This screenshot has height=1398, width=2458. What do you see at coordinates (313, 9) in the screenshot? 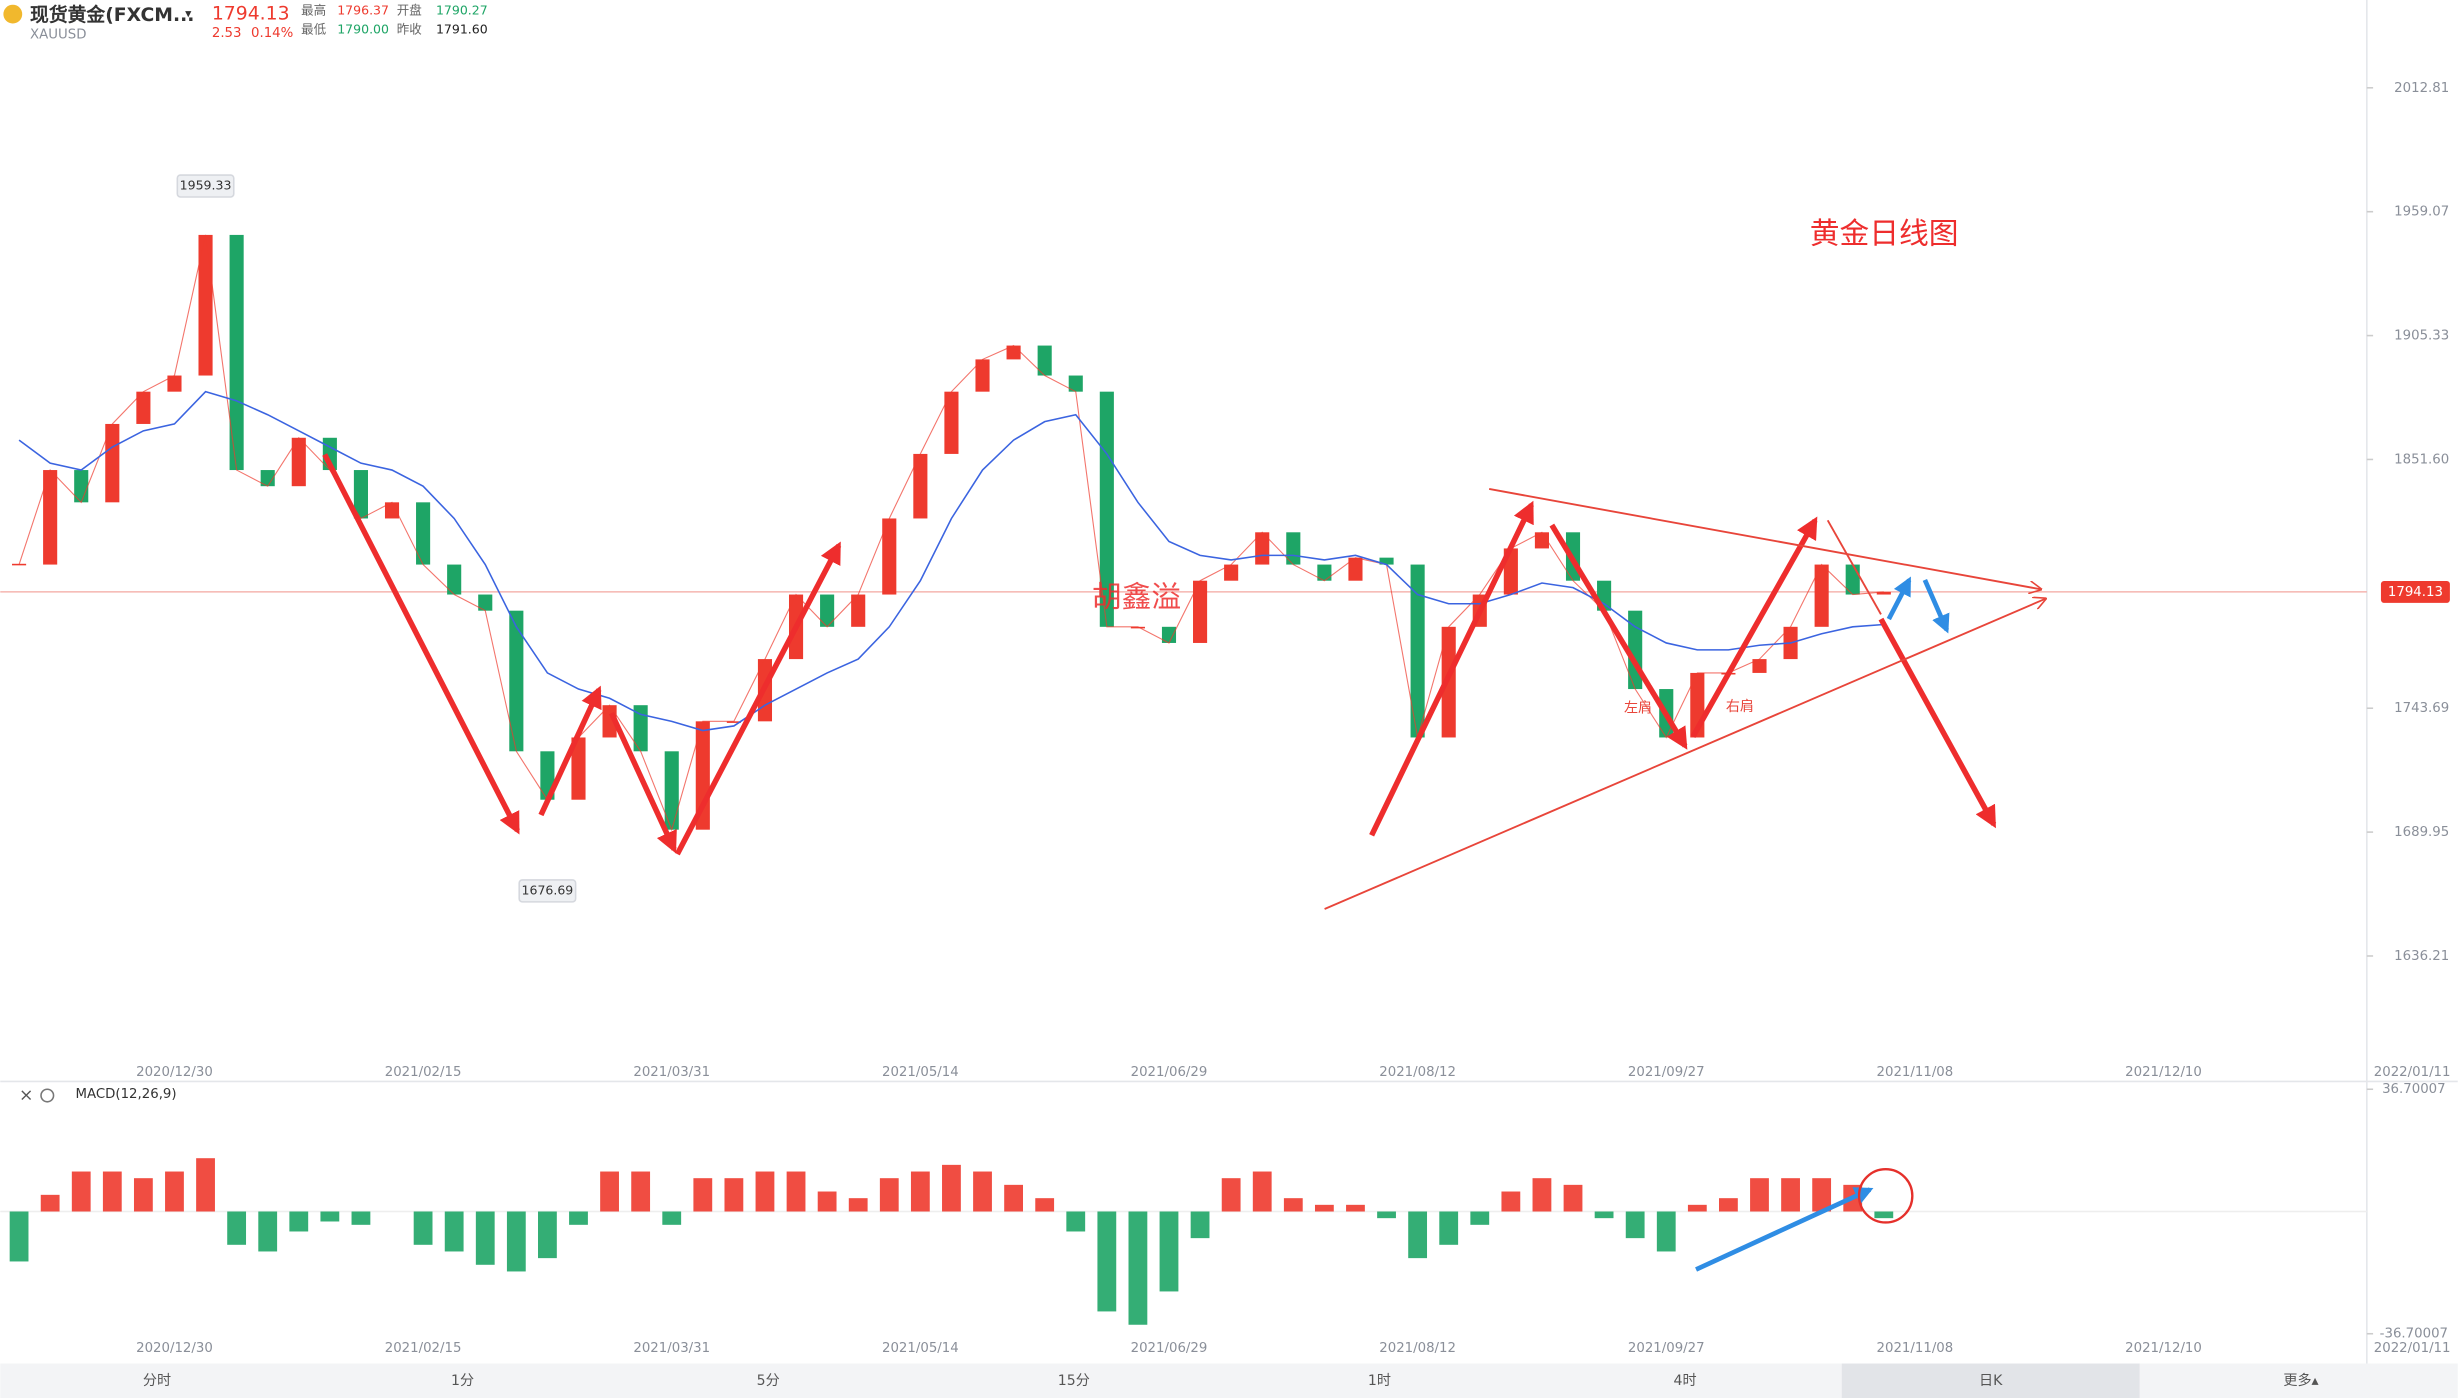
I see `stat-label: 最高` at bounding box center [313, 9].